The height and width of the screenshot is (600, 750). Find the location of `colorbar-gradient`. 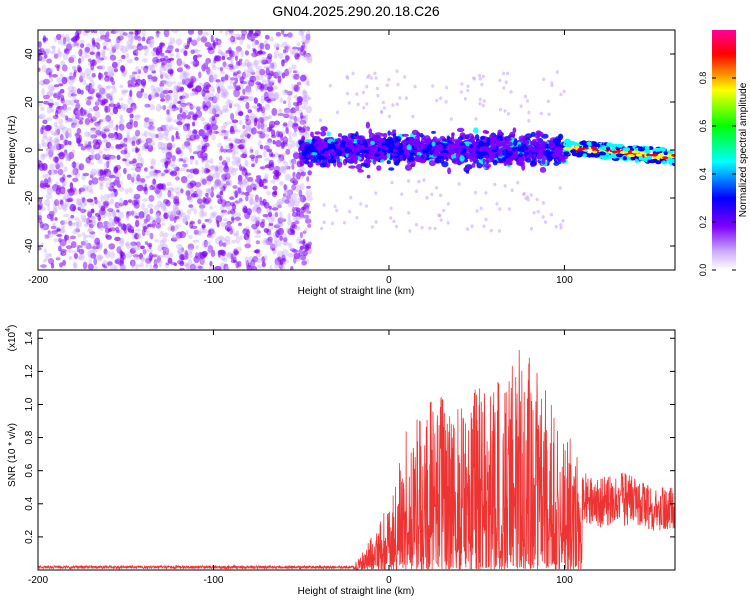

colorbar-gradient is located at coordinates (724, 150).